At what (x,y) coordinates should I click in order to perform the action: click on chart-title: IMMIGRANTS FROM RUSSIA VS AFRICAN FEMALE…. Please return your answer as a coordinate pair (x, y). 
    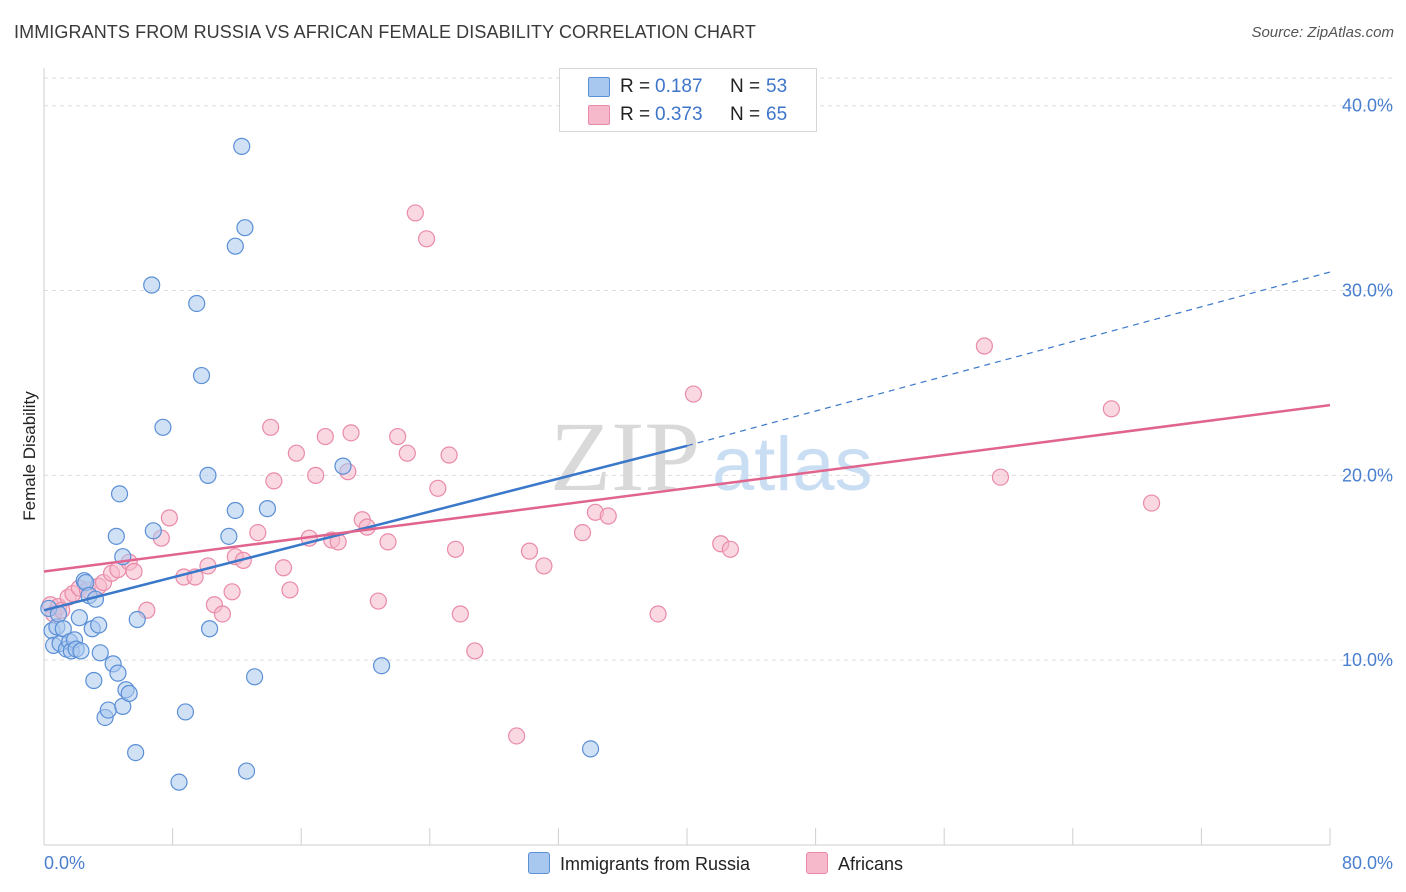
    Looking at the image, I should click on (385, 32).